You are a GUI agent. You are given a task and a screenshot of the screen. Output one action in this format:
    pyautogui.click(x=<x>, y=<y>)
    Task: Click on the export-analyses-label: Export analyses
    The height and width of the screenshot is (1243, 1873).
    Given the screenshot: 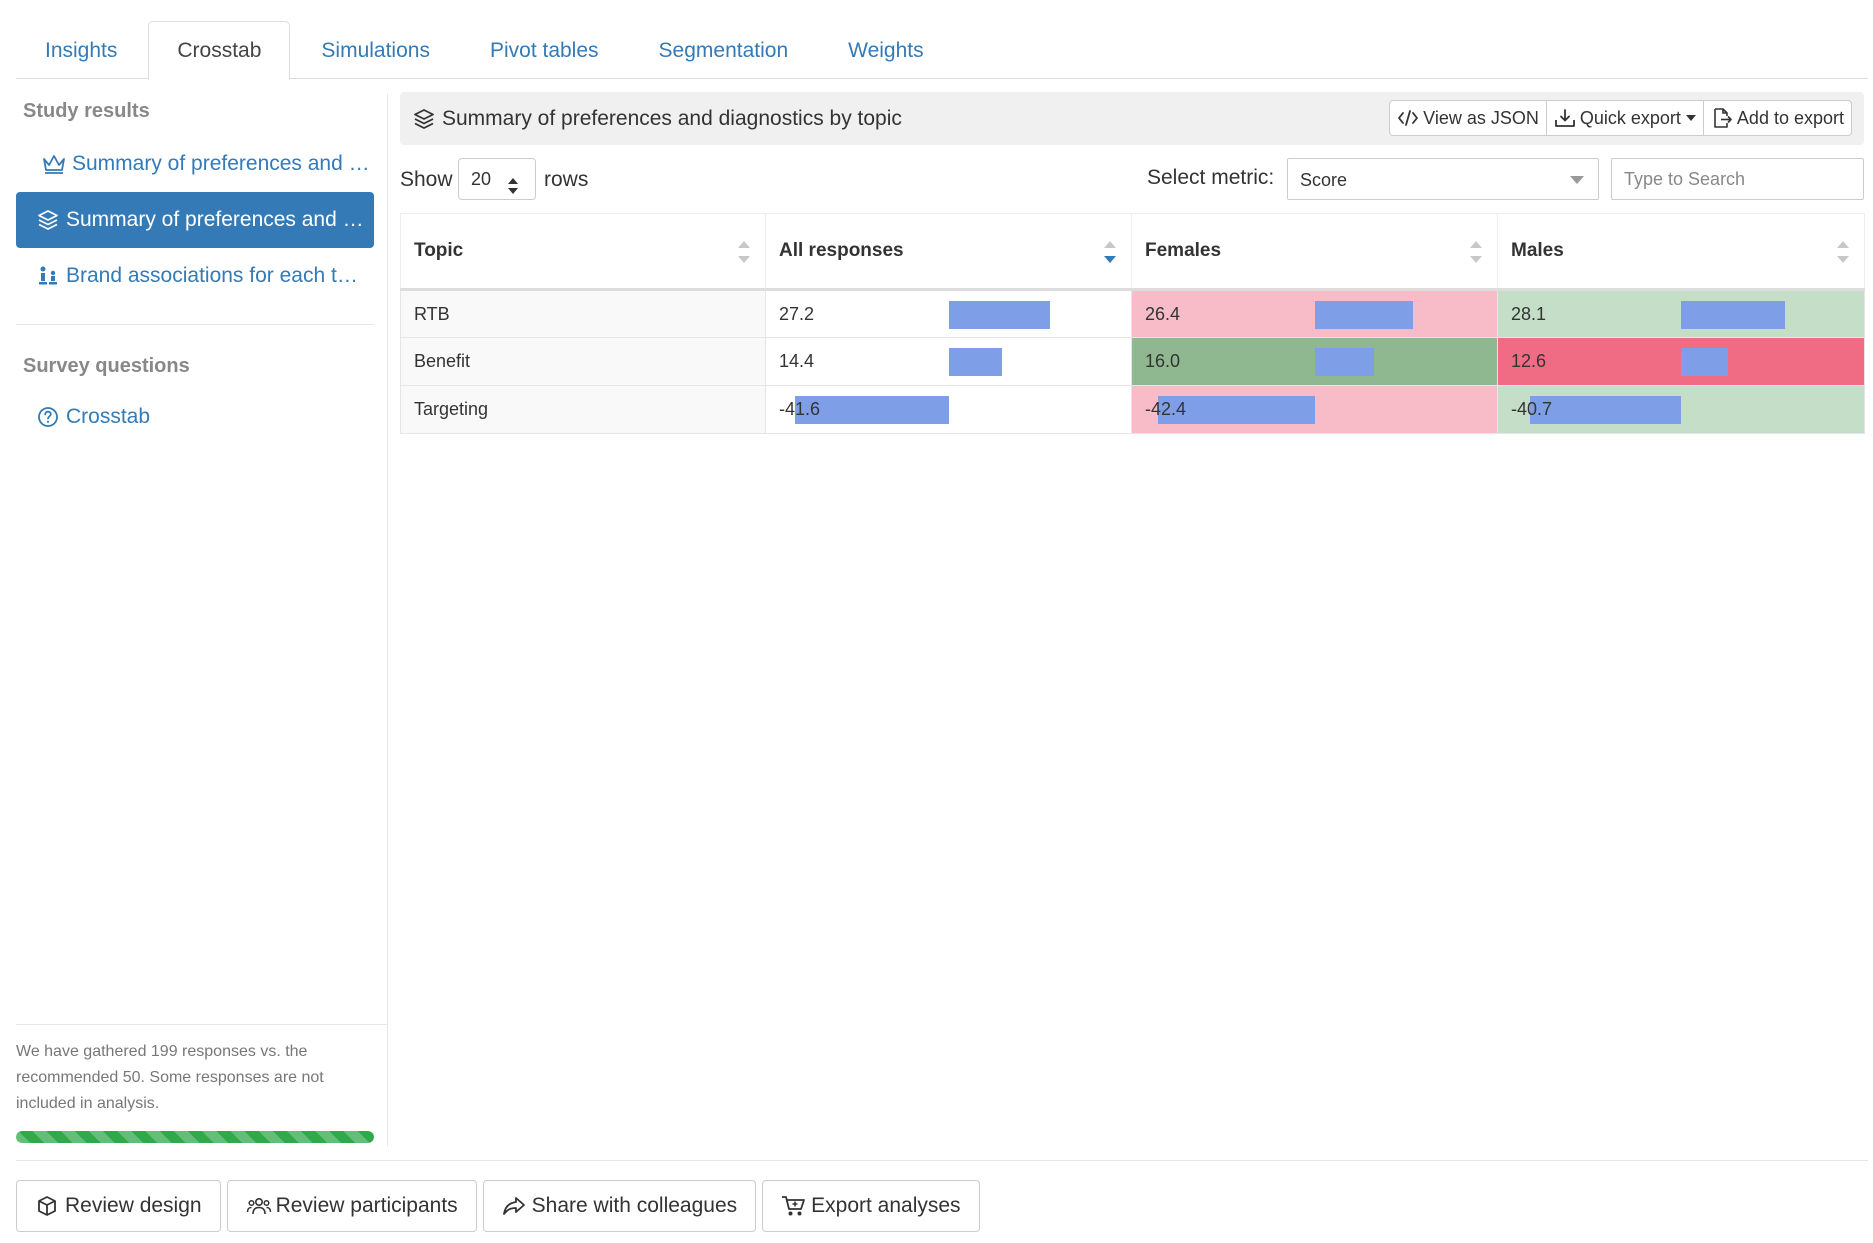 What is the action you would take?
    pyautogui.click(x=886, y=1205)
    